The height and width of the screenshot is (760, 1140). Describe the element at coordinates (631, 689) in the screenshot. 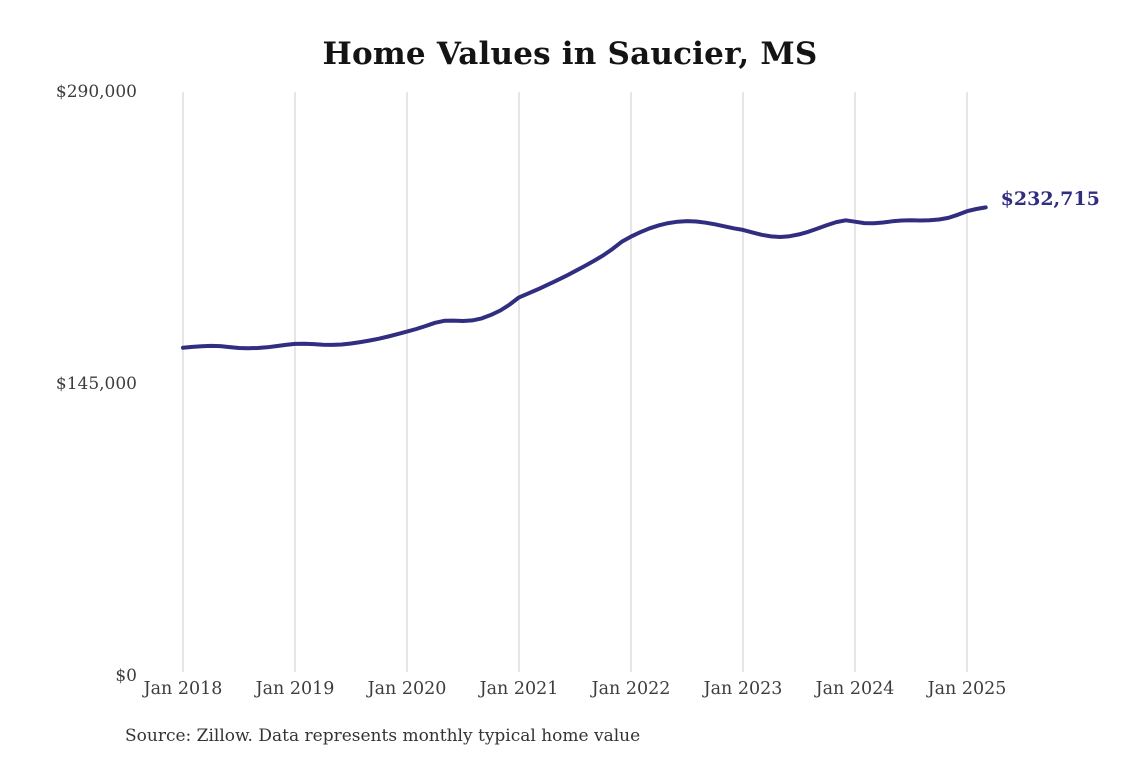

I see `x-tick-label: Jan 2022` at that location.